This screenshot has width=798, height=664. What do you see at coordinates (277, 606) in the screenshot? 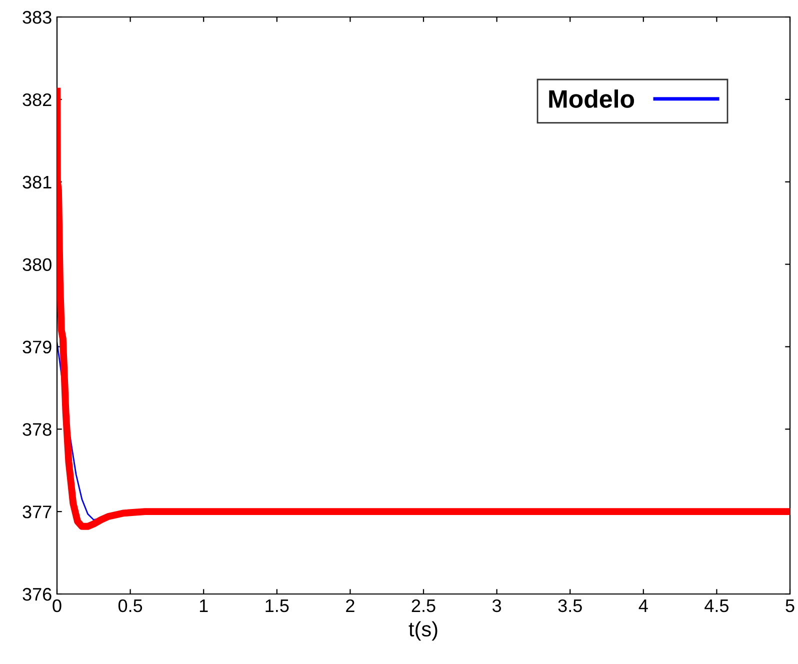
I see `x-tick-label: 1.5` at bounding box center [277, 606].